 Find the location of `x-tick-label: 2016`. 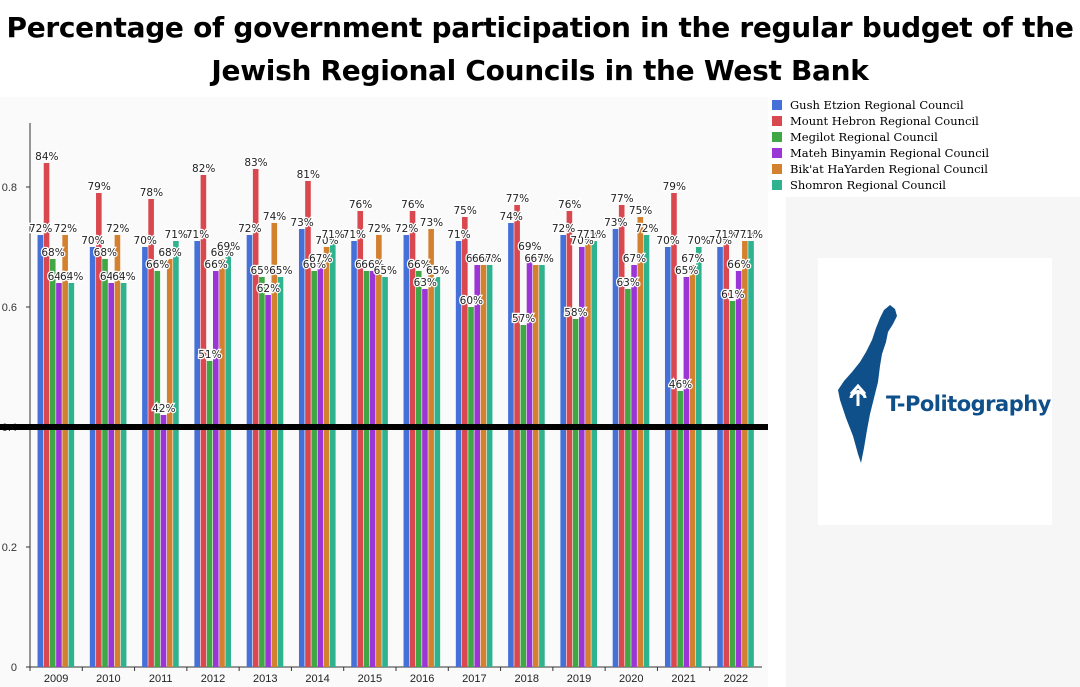

x-tick-label: 2016 is located at coordinates (422, 679).